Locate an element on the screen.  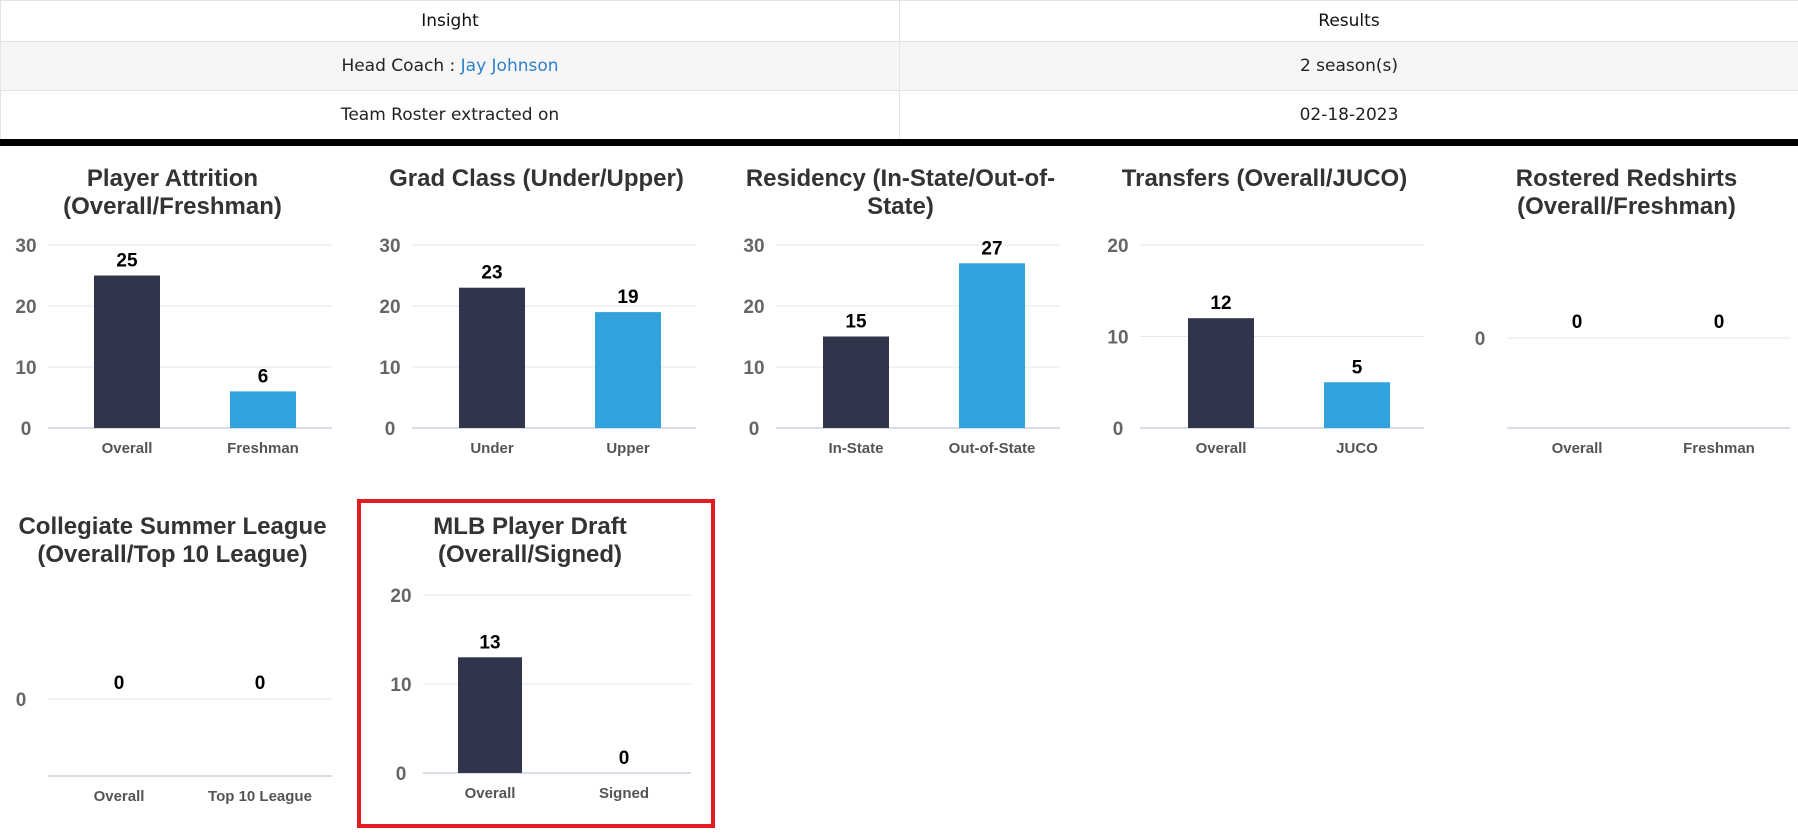
x-tick-label: Under is located at coordinates (492, 448).